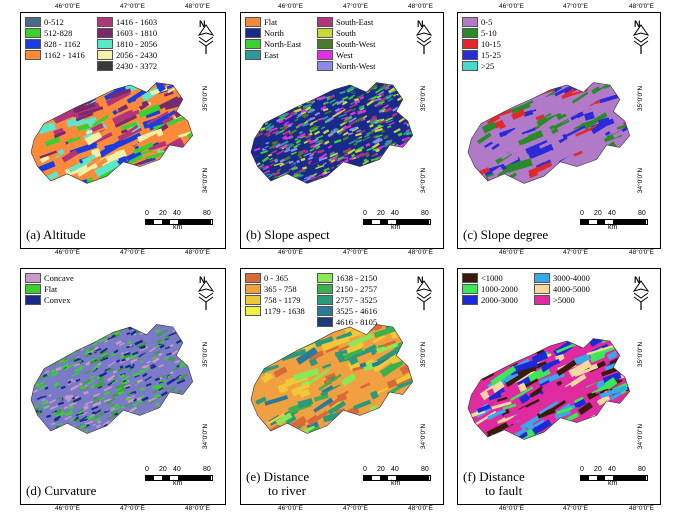 Image resolution: width=685 pixels, height=528 pixels. What do you see at coordinates (571, 288) in the screenshot?
I see `legend-label: 4000-5000` at bounding box center [571, 288].